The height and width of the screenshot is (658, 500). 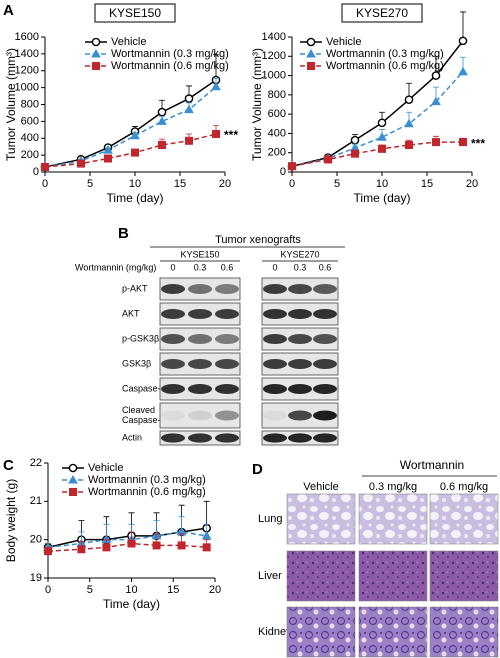 What do you see at coordinates (115, 267) in the screenshot?
I see `dose-label: Wortmannin (mg/kg)` at bounding box center [115, 267].